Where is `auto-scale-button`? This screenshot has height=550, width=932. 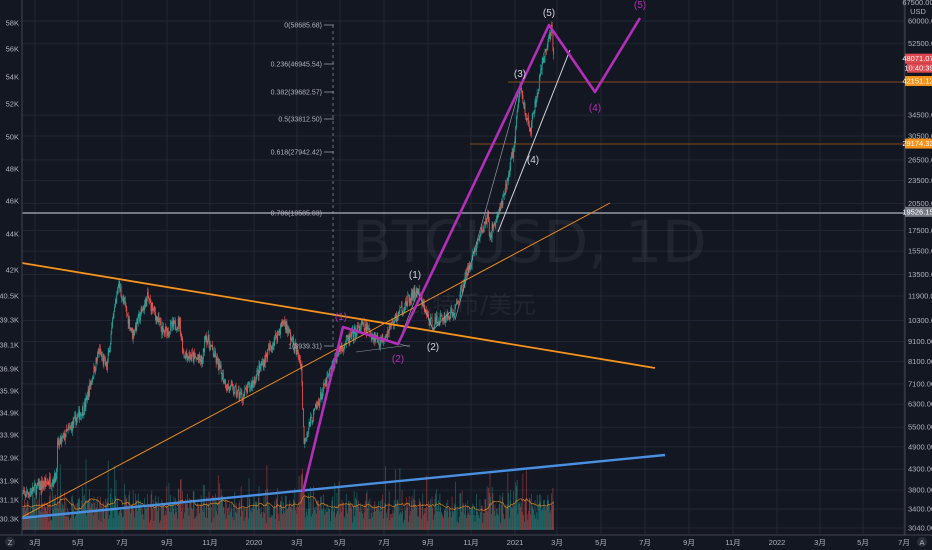 auto-scale-button is located at coordinates (922, 542).